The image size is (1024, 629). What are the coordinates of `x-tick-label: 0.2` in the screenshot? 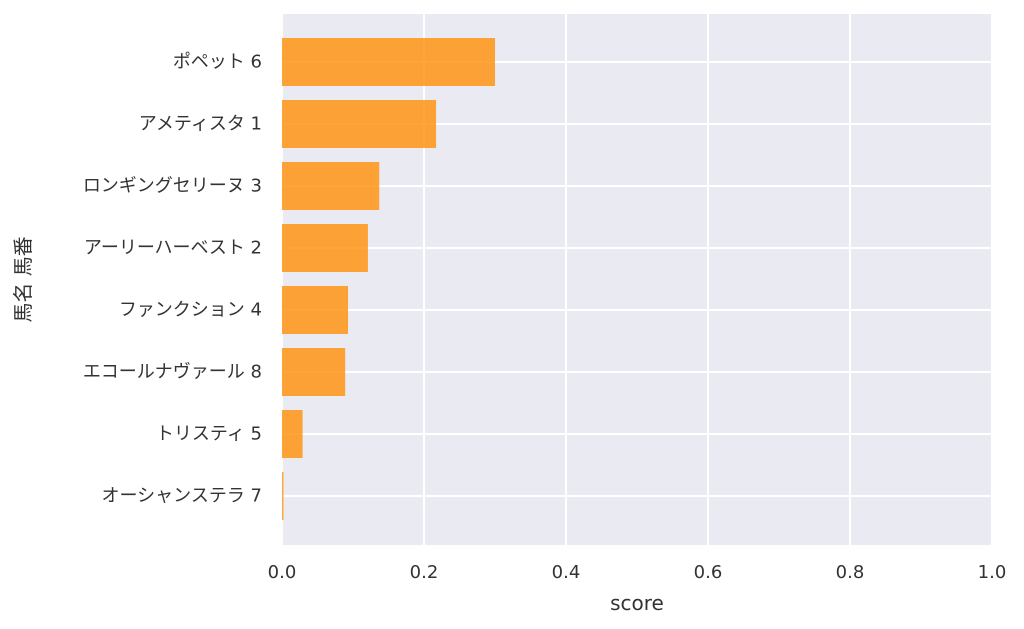 It's located at (424, 572).